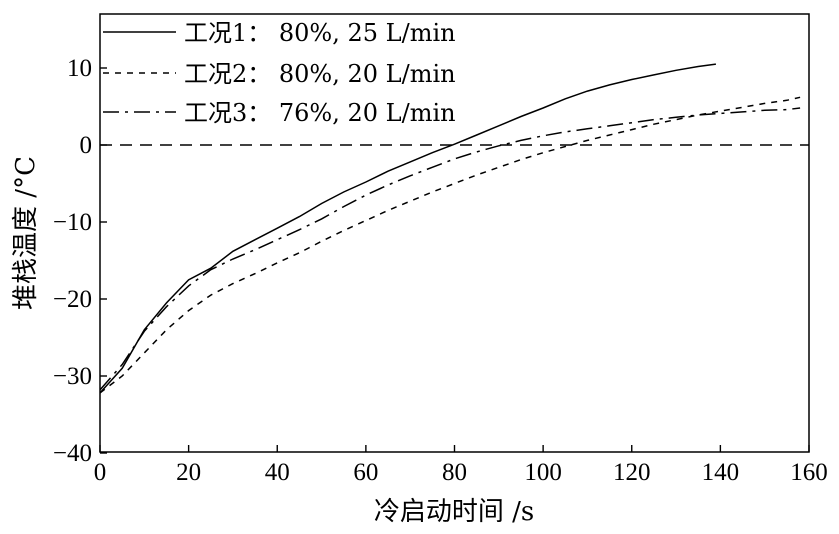 The height and width of the screenshot is (534, 839). I want to click on y-tick-label: −40, so click(72, 453).